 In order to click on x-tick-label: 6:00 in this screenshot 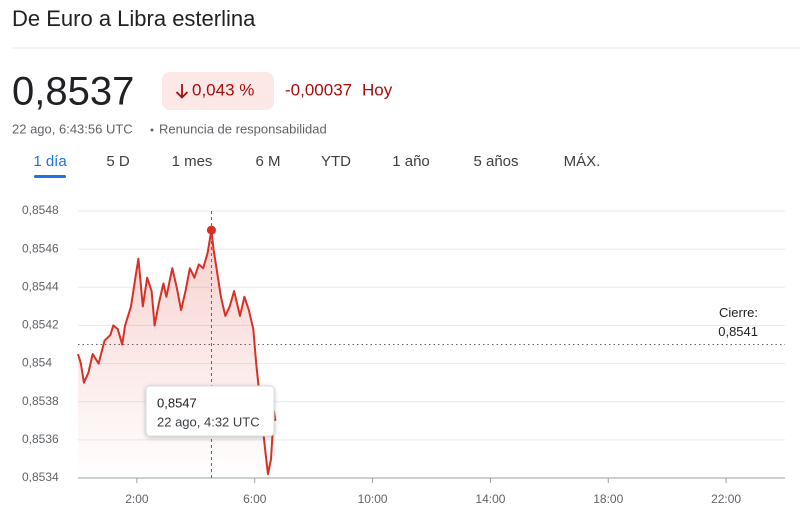, I will do `click(255, 499)`.